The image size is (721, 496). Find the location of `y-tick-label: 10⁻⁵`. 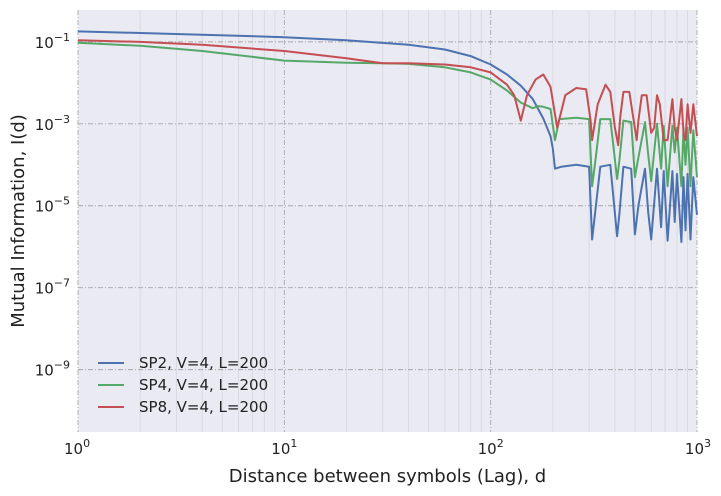

y-tick-label: 10⁻⁵ is located at coordinates (52, 205).